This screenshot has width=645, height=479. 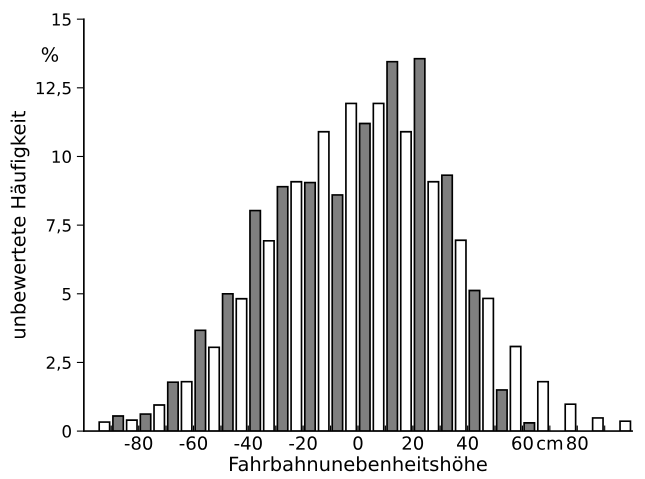 I want to click on y-tick-label: 12,5, so click(x=53, y=89).